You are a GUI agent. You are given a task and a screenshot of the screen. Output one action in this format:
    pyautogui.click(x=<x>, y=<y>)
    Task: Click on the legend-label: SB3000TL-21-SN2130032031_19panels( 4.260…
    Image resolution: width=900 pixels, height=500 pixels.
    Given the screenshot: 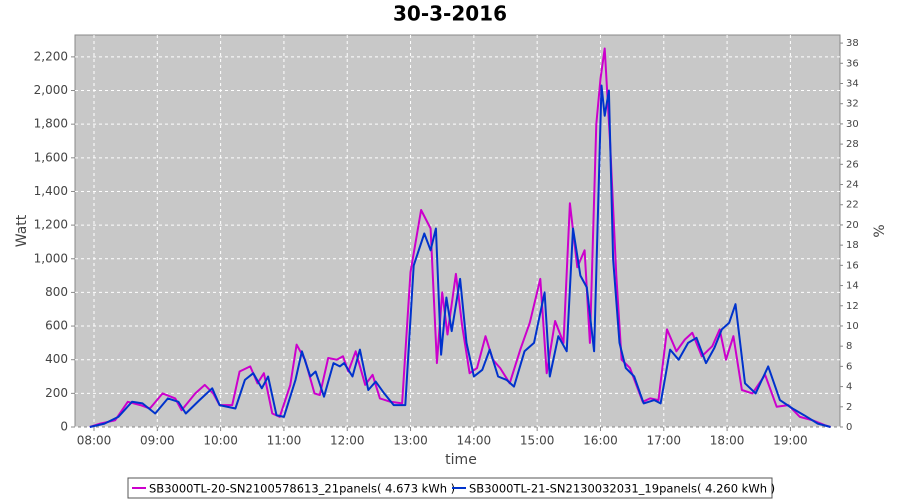 What is the action you would take?
    pyautogui.click(x=622, y=489)
    